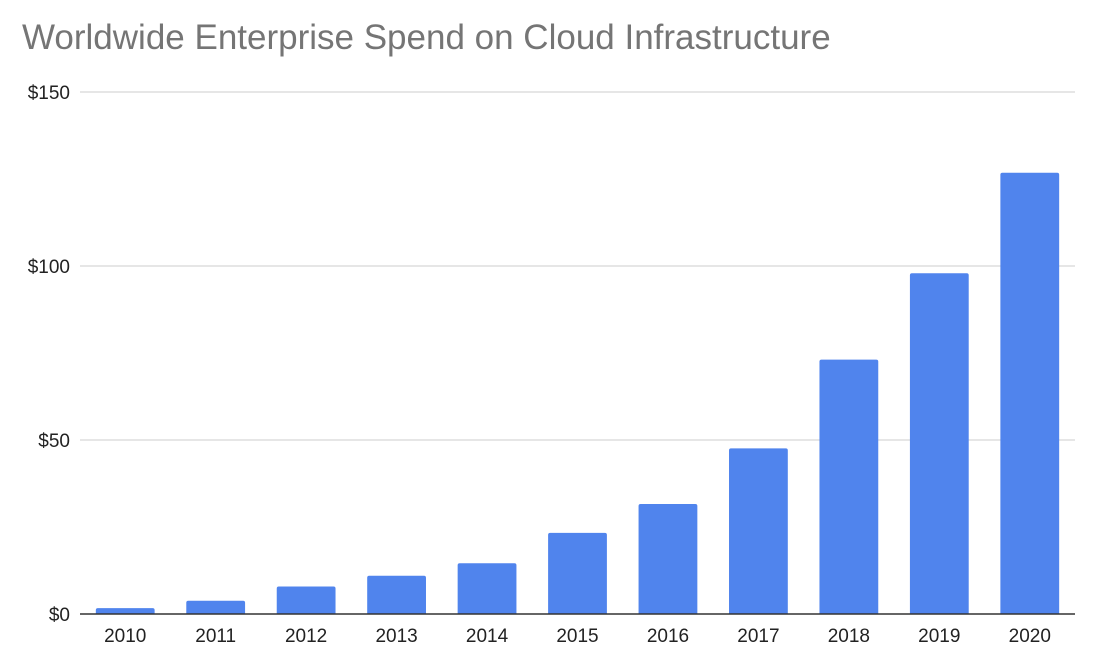 The width and height of the screenshot is (1102, 670). I want to click on bar-2016, so click(668, 559).